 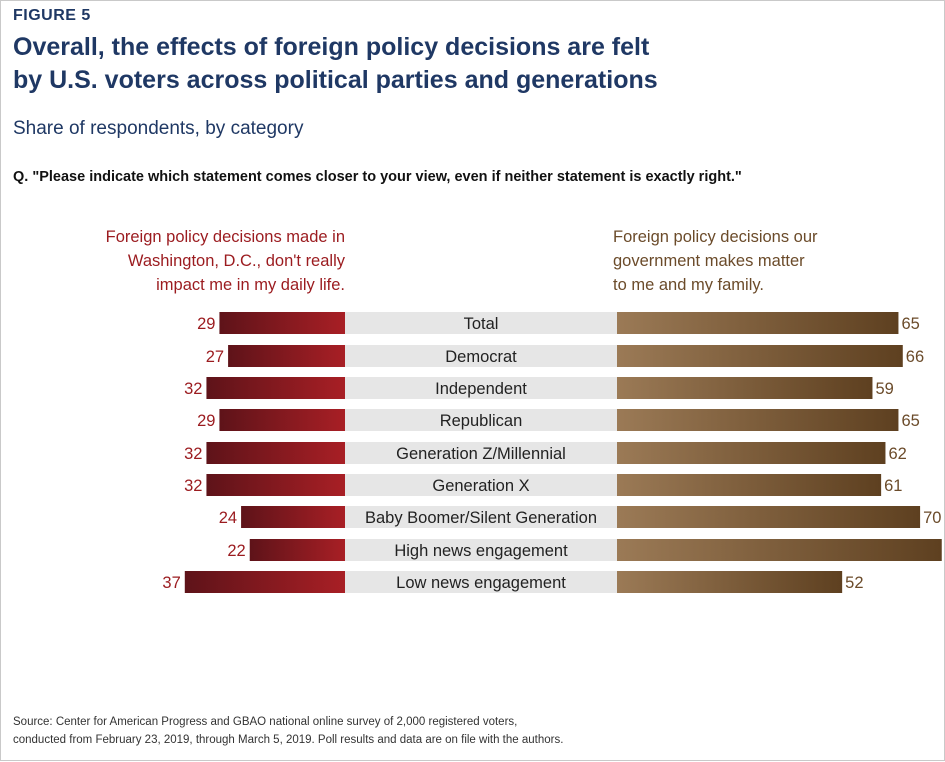 I want to click on category-label: Democrat, so click(x=481, y=357).